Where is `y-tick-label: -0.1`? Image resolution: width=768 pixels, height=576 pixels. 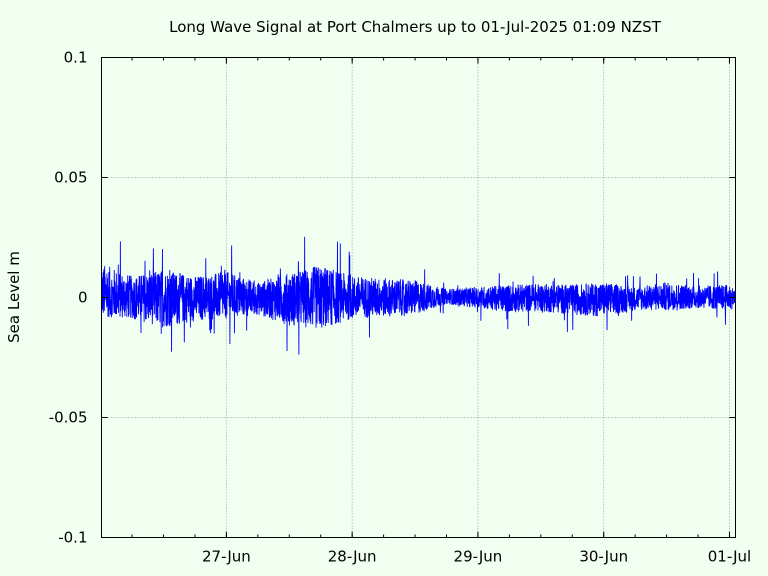
y-tick-label: -0.1 is located at coordinates (72, 538).